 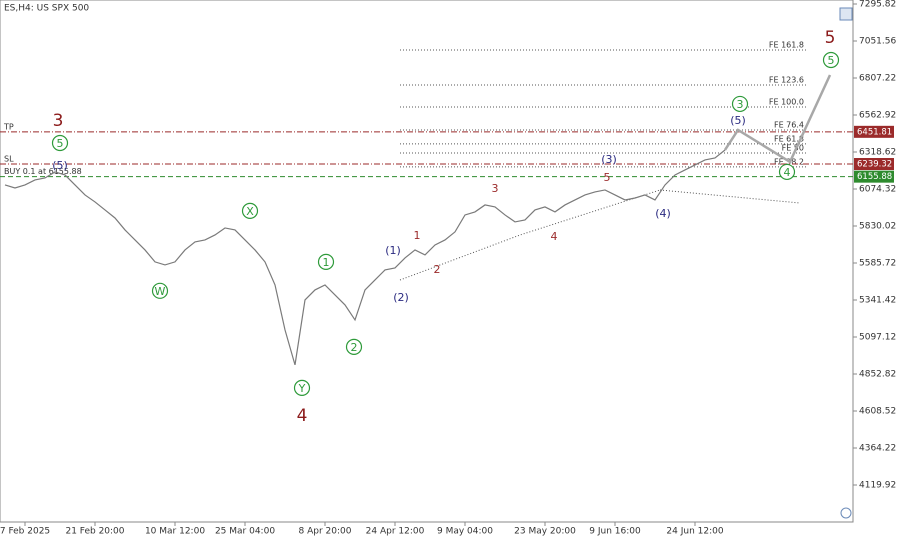 What do you see at coordinates (877, 41) in the screenshot?
I see `y-tick-label: 7051.56` at bounding box center [877, 41].